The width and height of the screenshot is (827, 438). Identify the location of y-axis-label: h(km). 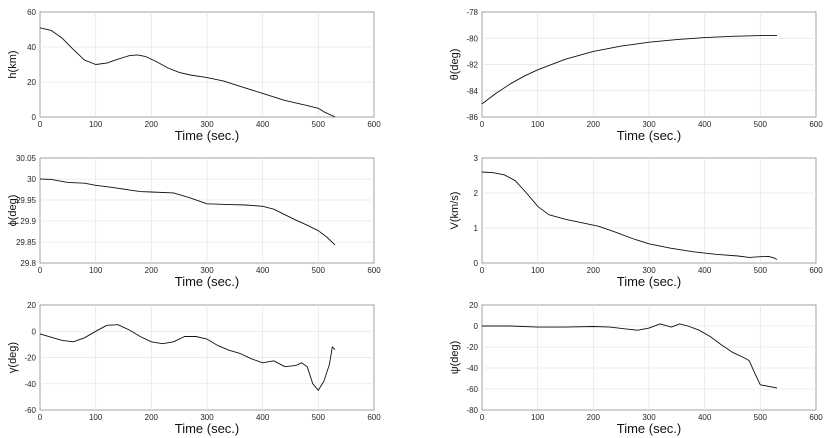
(13, 64).